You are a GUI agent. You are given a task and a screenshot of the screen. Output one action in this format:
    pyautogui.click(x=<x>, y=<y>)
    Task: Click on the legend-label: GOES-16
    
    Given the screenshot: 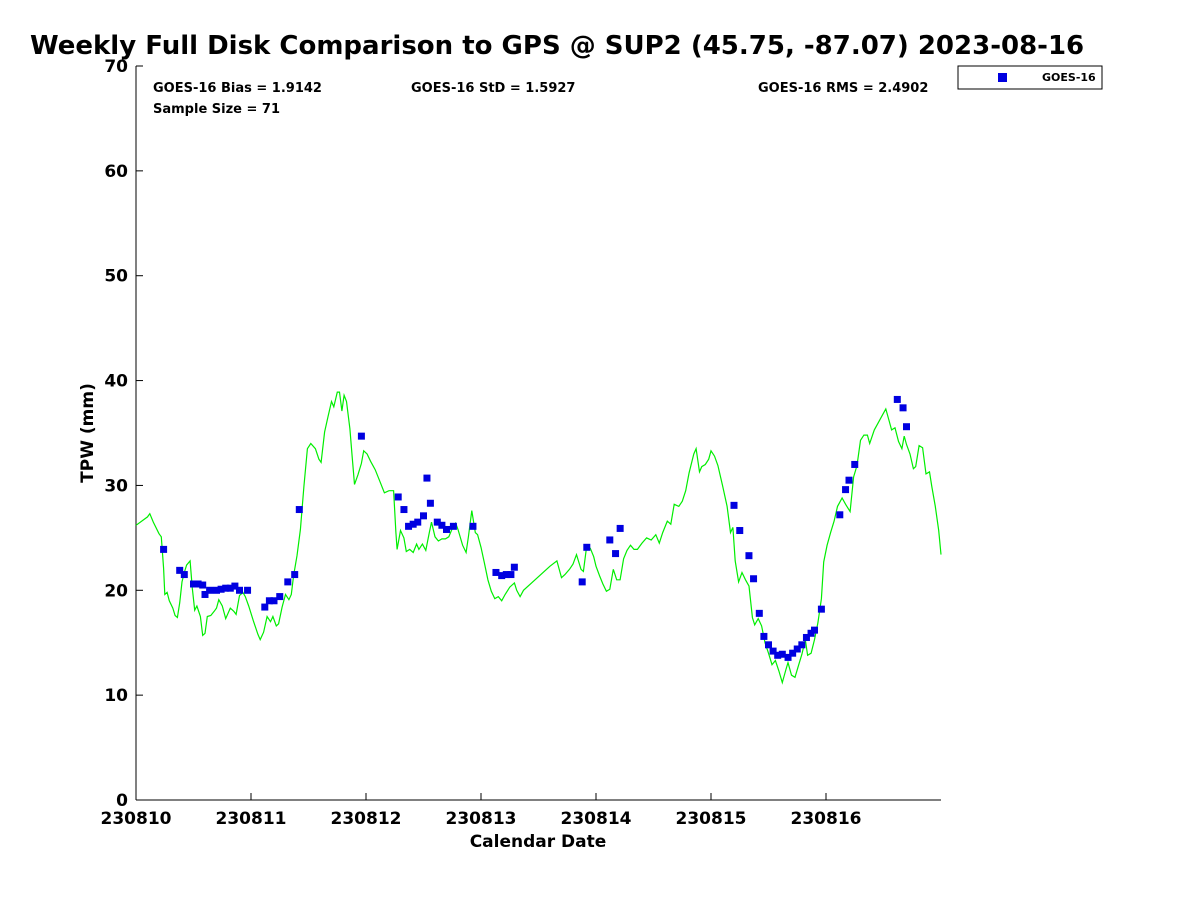 What is the action you would take?
    pyautogui.click(x=1069, y=77)
    